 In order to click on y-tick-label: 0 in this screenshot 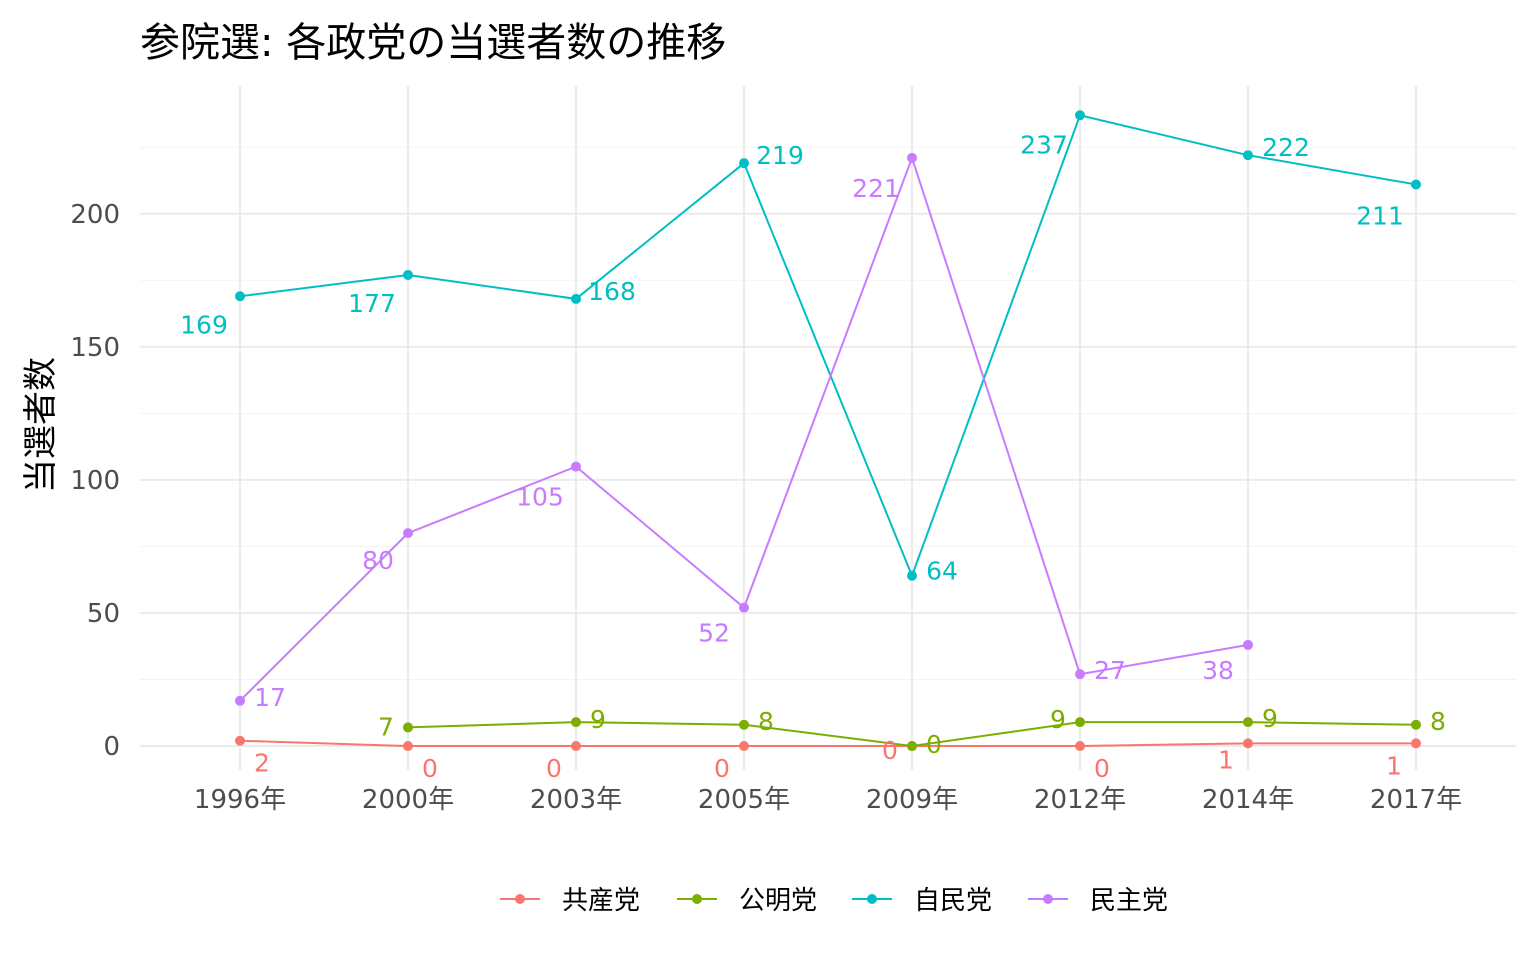, I will do `click(111, 747)`.